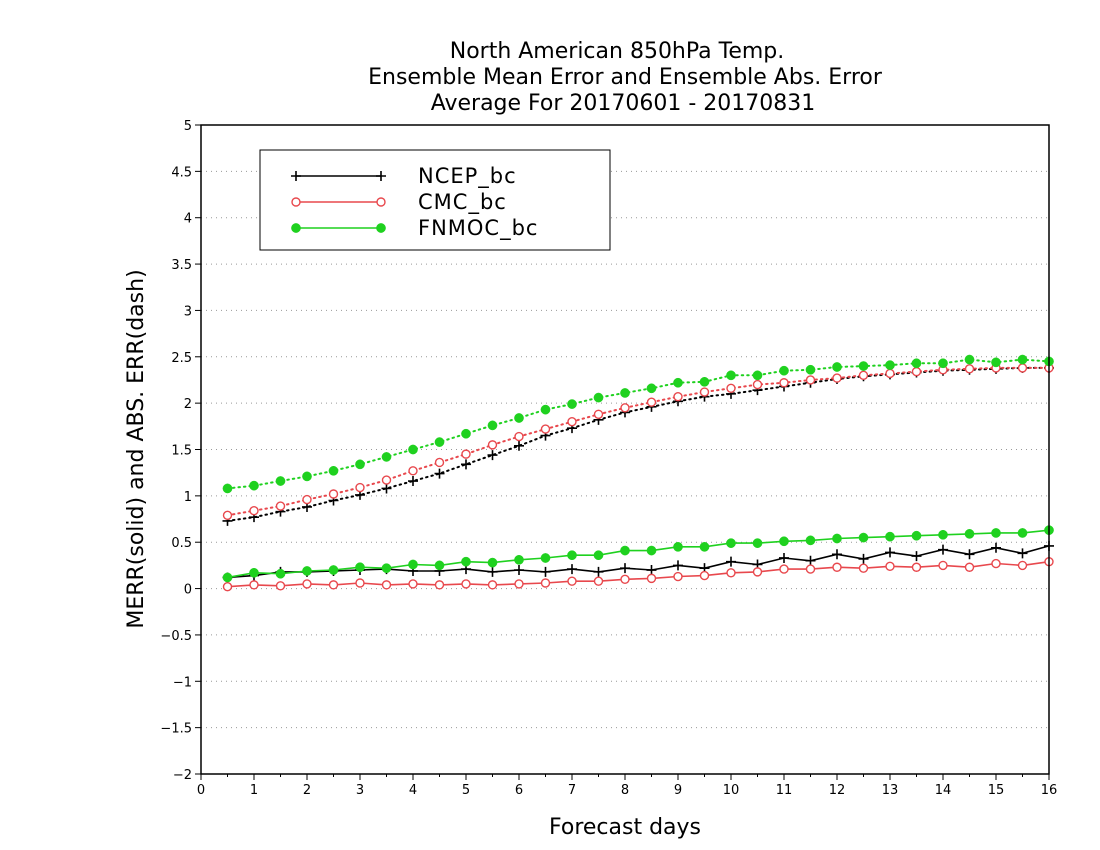  I want to click on x-tick-label: 13, so click(890, 790).